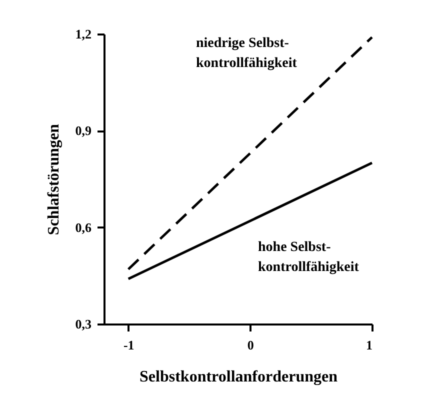 This screenshot has width=435, height=402. What do you see at coordinates (239, 377) in the screenshot?
I see `x-axis-title: Selbstkontrollanforderungen` at bounding box center [239, 377].